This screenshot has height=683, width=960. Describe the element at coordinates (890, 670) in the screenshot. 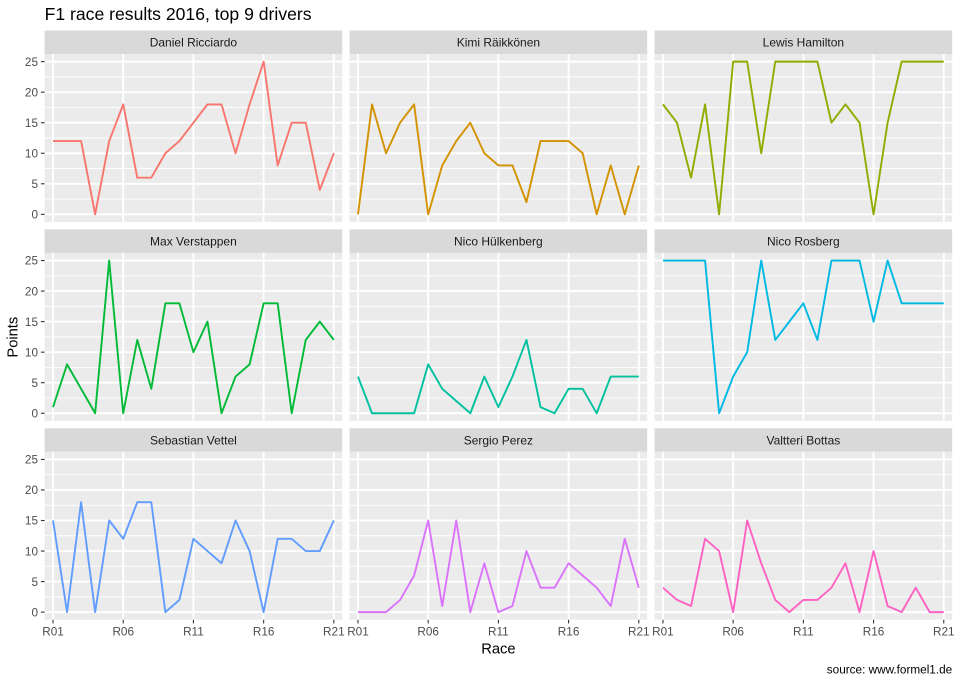

I see `svg-text: source: www.formel1.de` at that location.